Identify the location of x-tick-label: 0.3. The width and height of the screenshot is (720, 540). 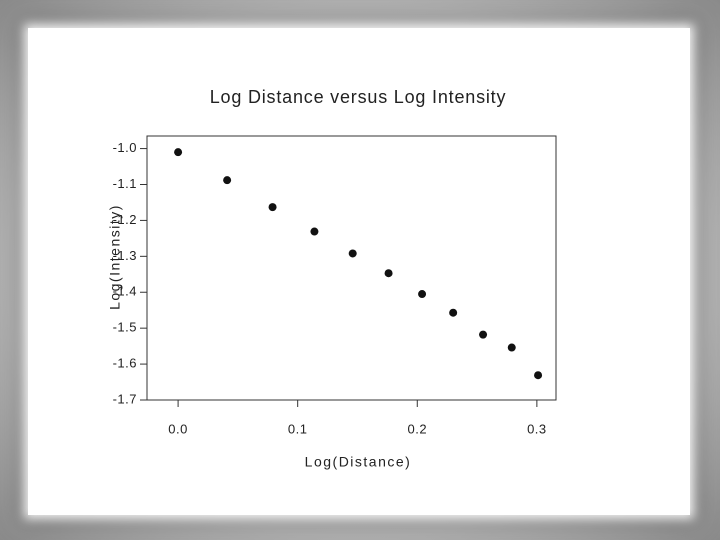
(537, 428).